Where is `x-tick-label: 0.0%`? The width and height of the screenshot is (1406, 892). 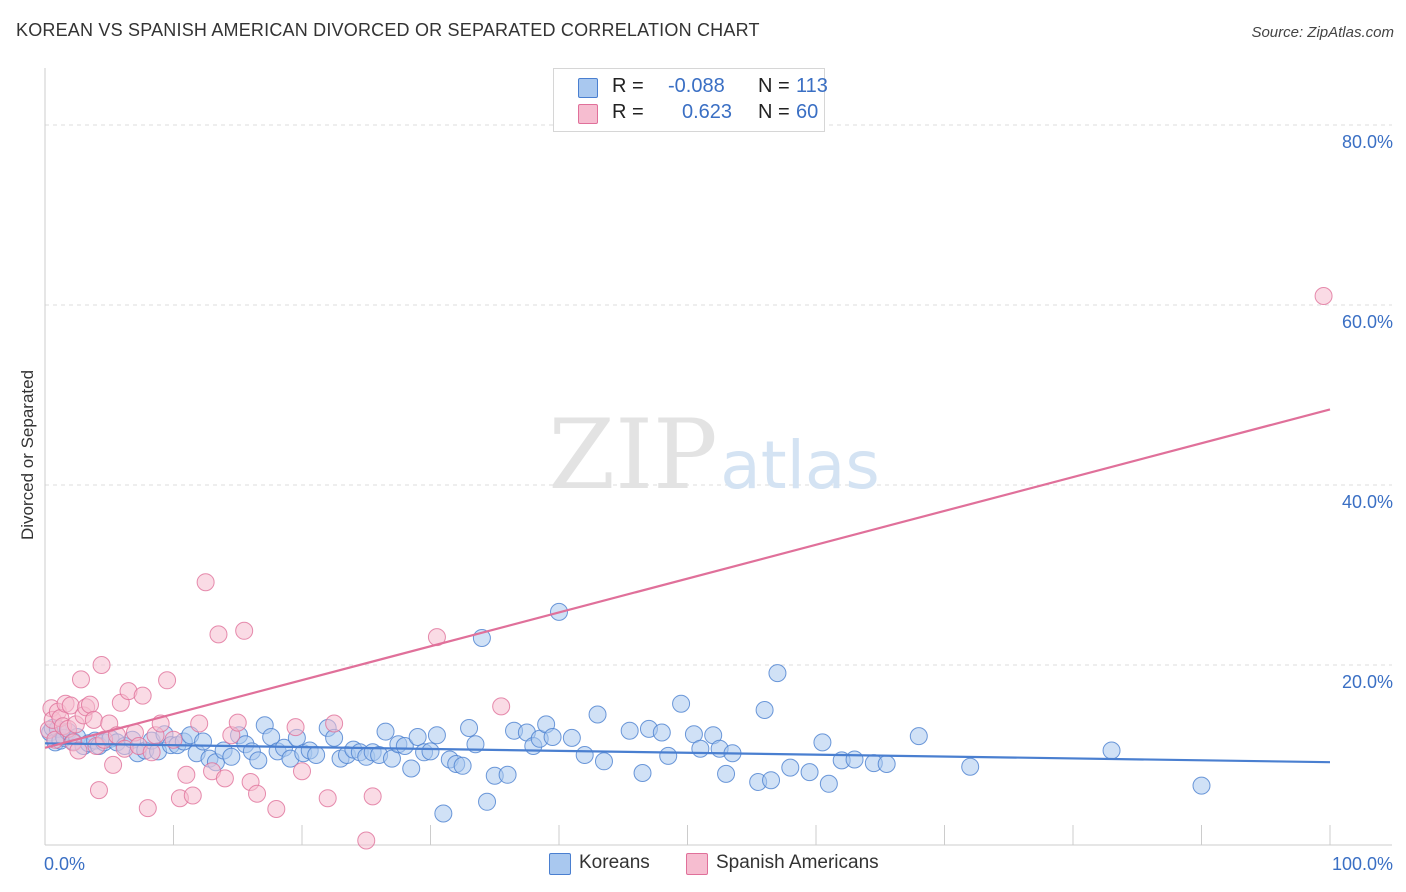
x-tick-label: 0.0% is located at coordinates (64, 864).